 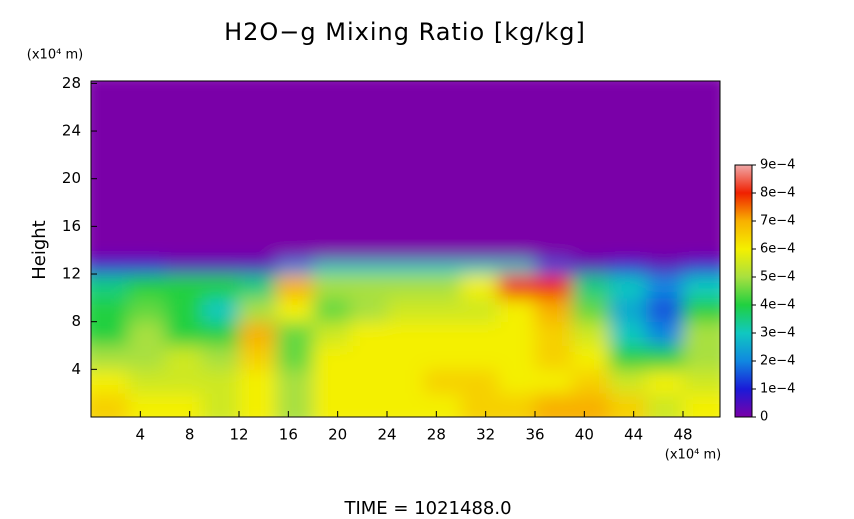 I want to click on x-tick-label: 16, so click(x=288, y=435).